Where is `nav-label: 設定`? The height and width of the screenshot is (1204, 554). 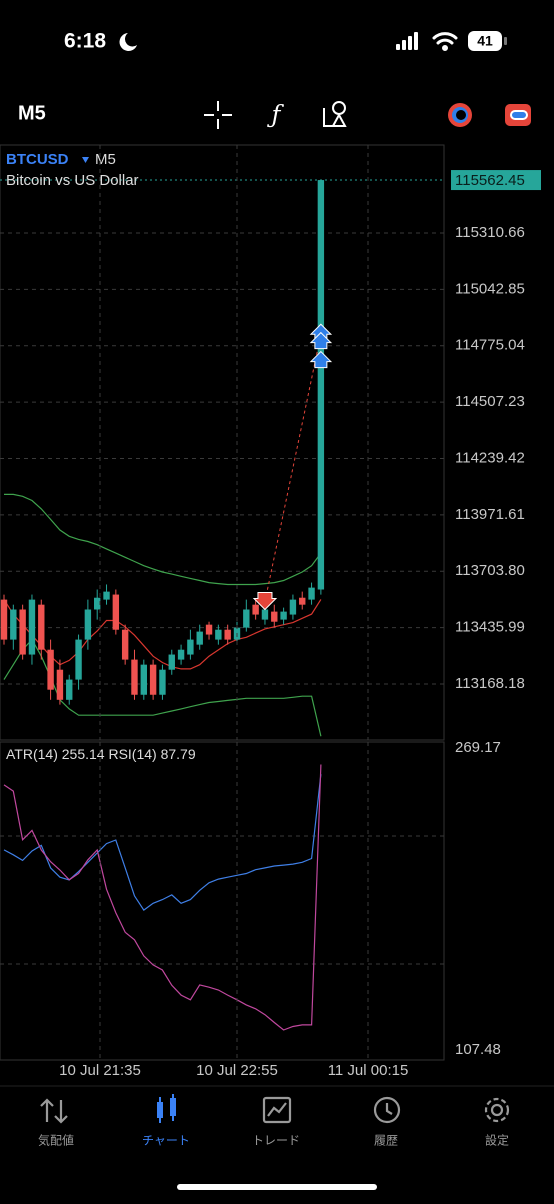
nav-label: 設定 is located at coordinates (497, 1140).